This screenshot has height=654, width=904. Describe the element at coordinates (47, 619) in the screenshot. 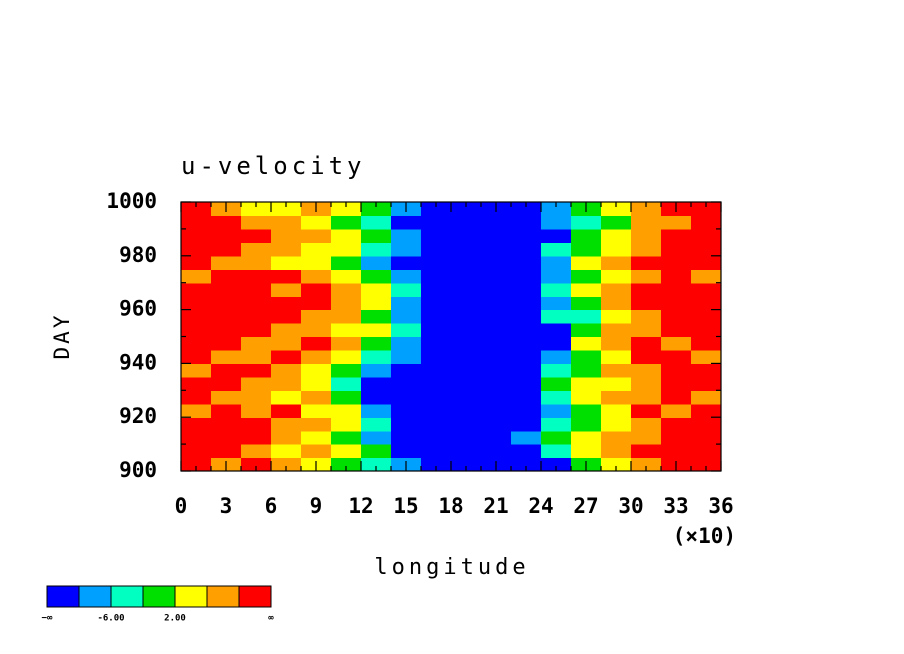

I see `colorbar-label: −∞` at that location.